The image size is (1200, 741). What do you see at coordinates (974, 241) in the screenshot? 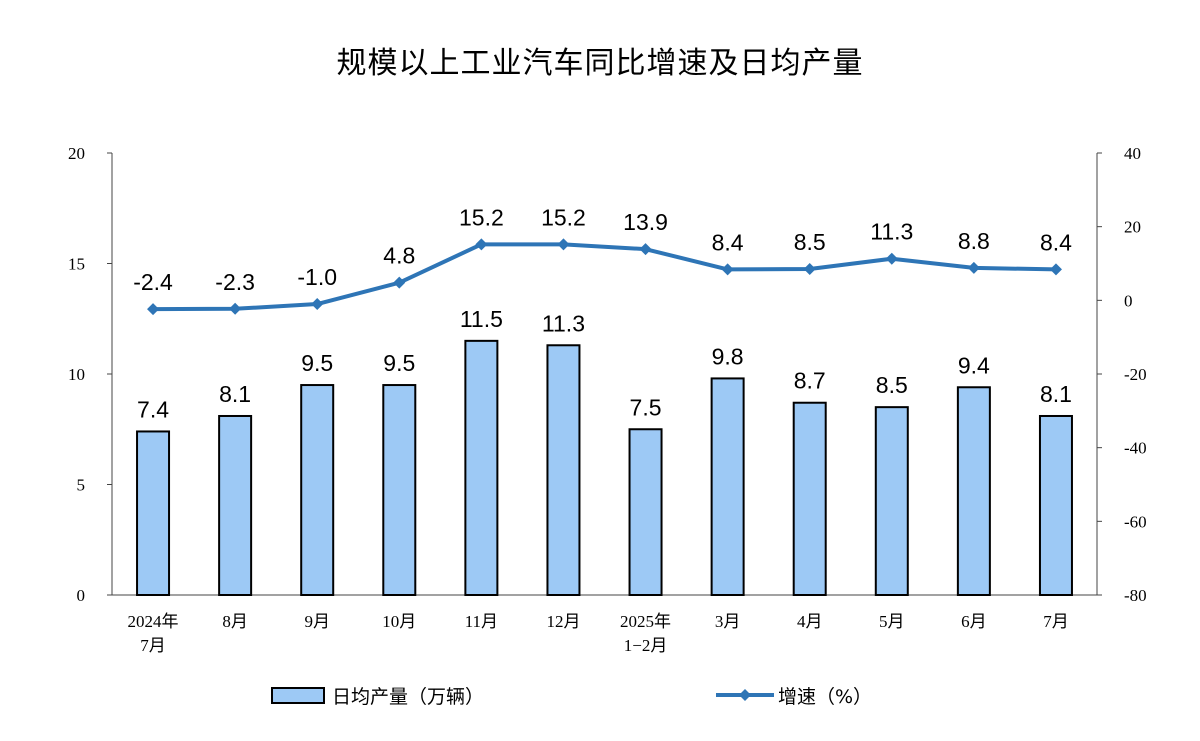
I see `line-data-label: 8.8` at bounding box center [974, 241].